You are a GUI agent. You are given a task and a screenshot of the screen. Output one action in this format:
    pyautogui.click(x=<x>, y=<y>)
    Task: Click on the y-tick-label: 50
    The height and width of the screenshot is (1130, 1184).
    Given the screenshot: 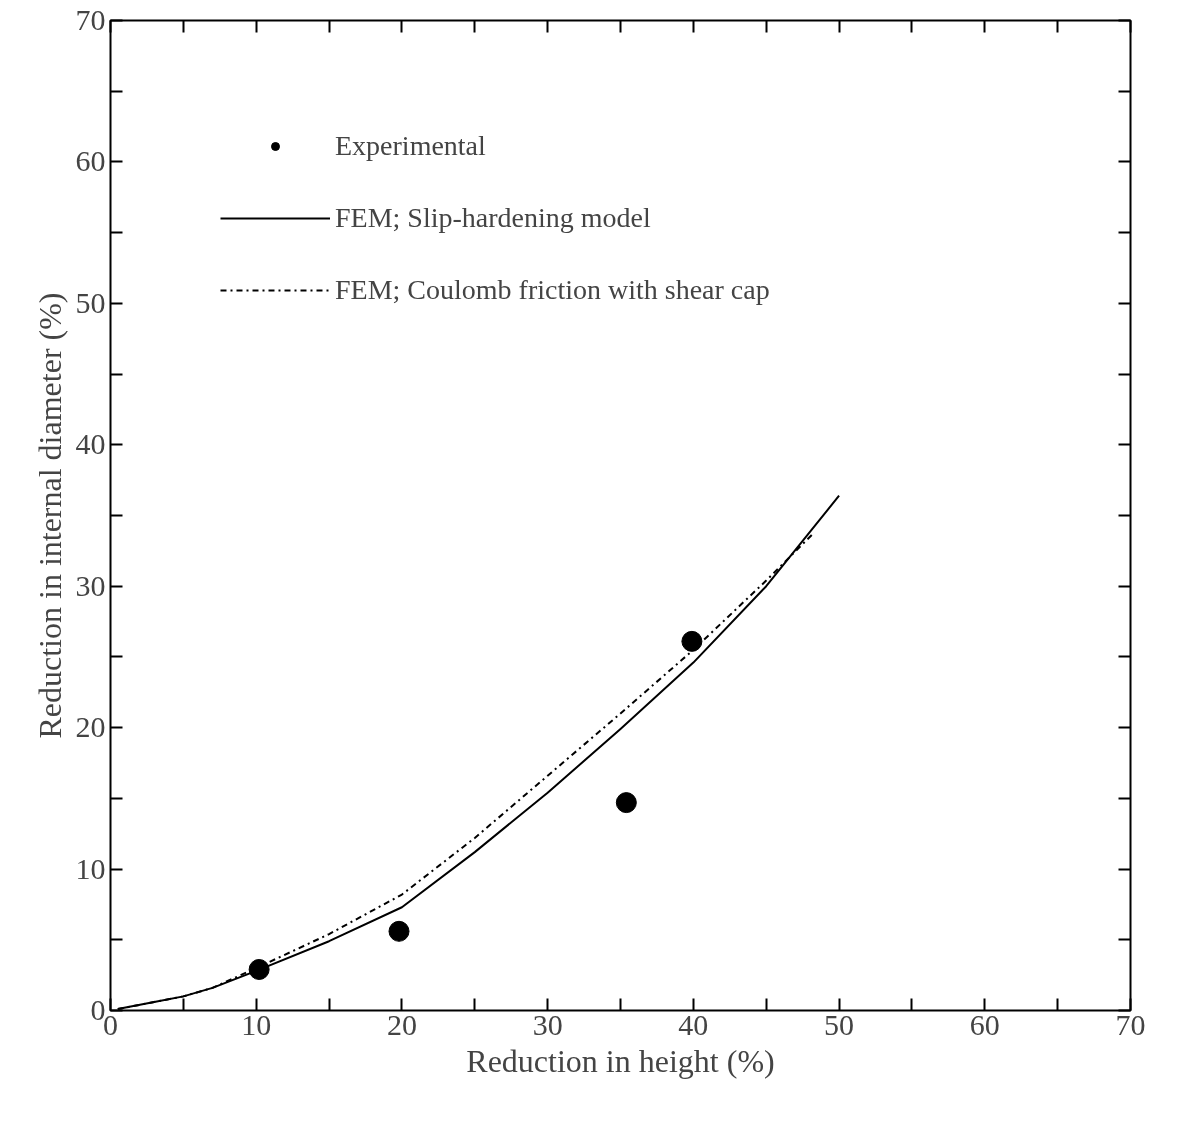 What is the action you would take?
    pyautogui.click(x=90, y=302)
    